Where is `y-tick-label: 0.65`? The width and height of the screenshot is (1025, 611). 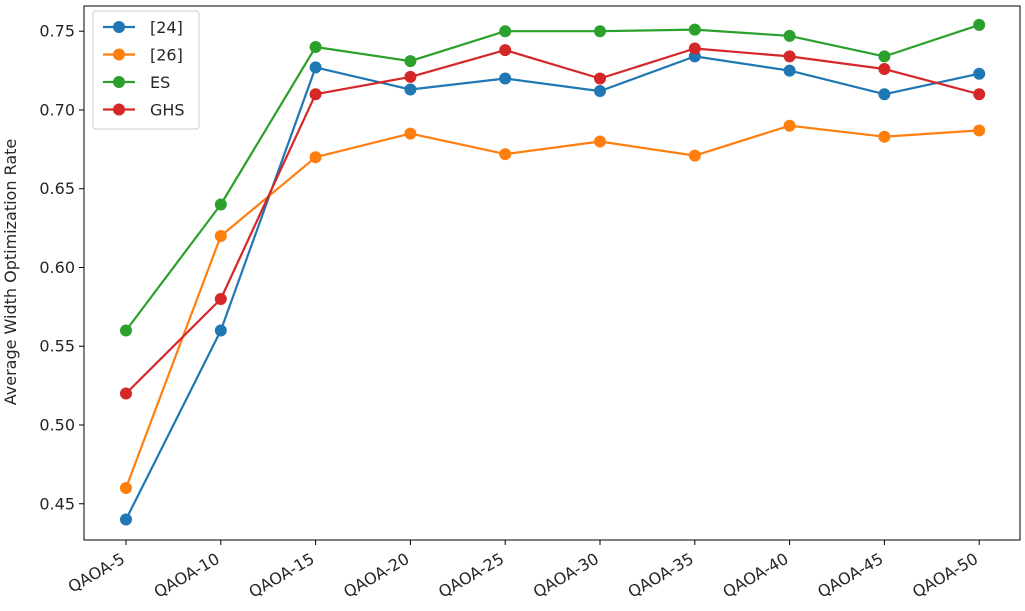 y-tick-label: 0.65 is located at coordinates (57, 188).